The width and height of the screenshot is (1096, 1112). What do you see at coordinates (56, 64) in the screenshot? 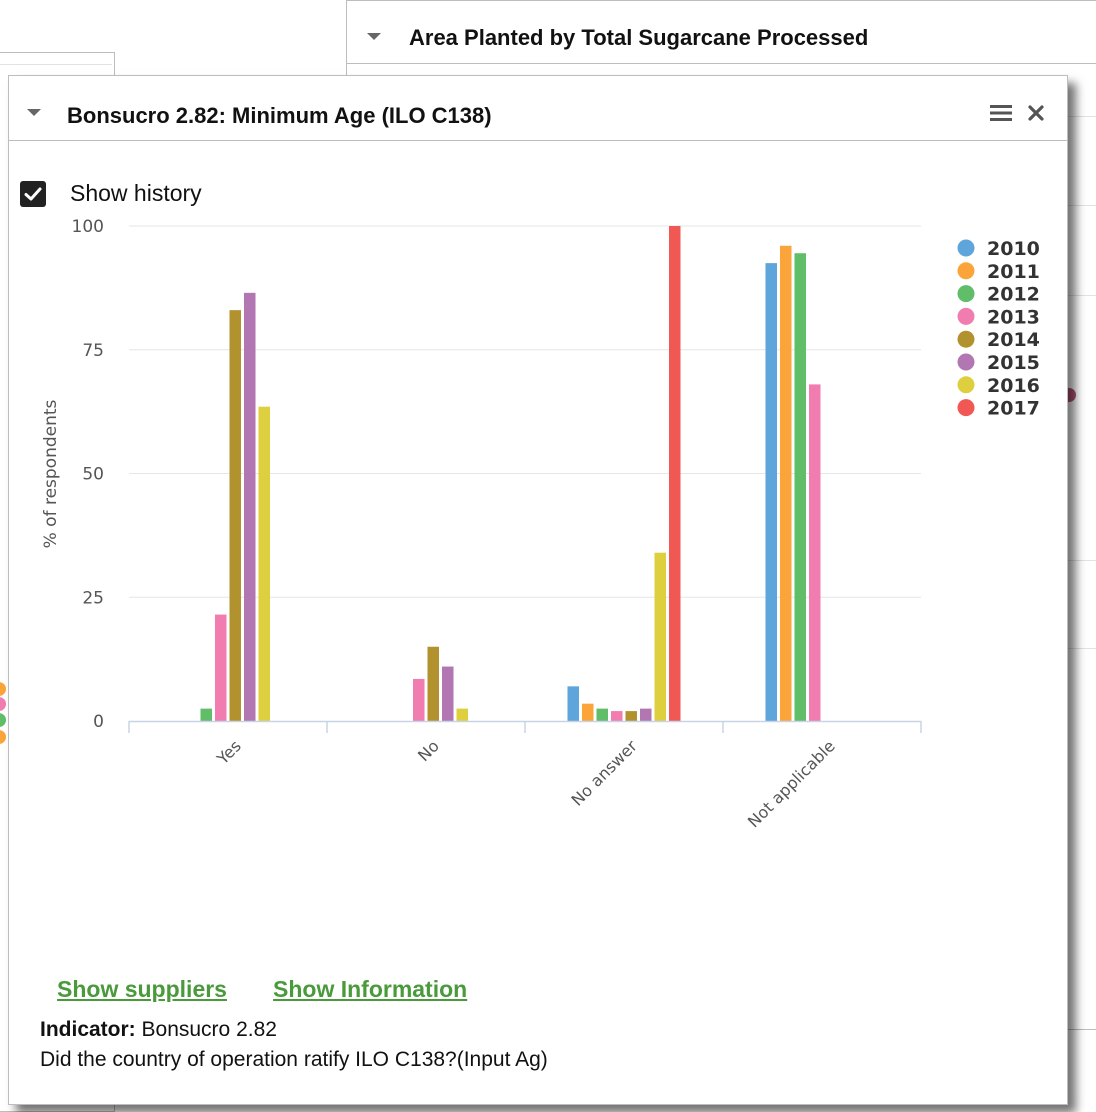
I see `background-divider` at bounding box center [56, 64].